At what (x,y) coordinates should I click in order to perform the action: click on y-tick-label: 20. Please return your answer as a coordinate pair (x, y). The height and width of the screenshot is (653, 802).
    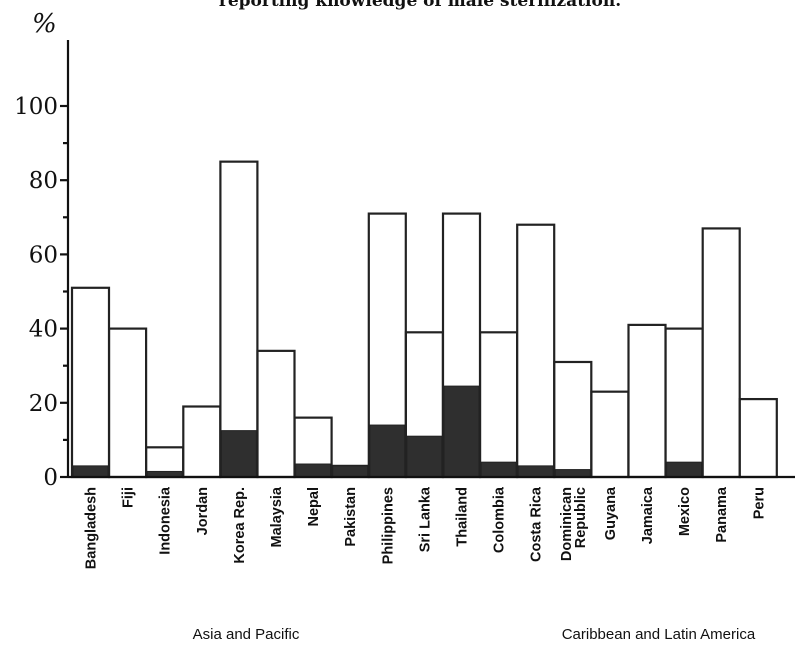
    Looking at the image, I should click on (43, 404).